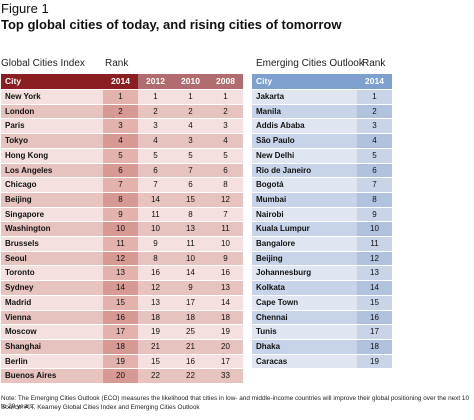 The width and height of the screenshot is (474, 420). Describe the element at coordinates (52, 156) in the screenshot. I see `global-city-cell: Hong Kong` at that location.